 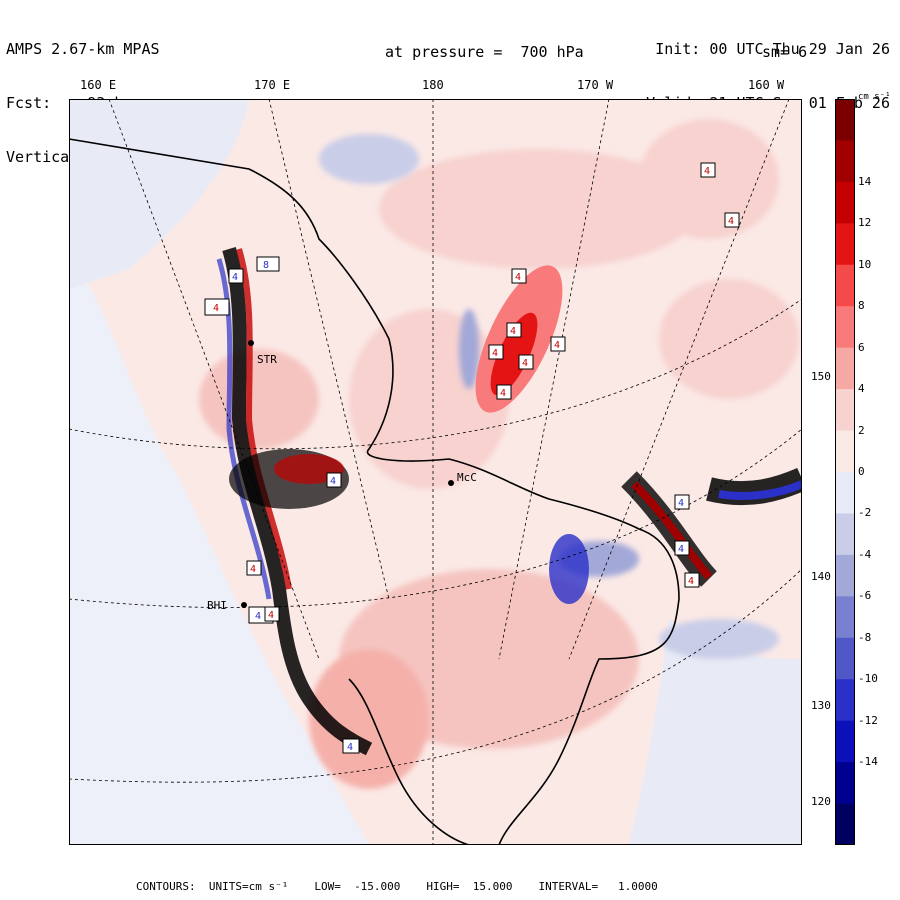 I want to click on box-16: 4, so click(x=254, y=568).